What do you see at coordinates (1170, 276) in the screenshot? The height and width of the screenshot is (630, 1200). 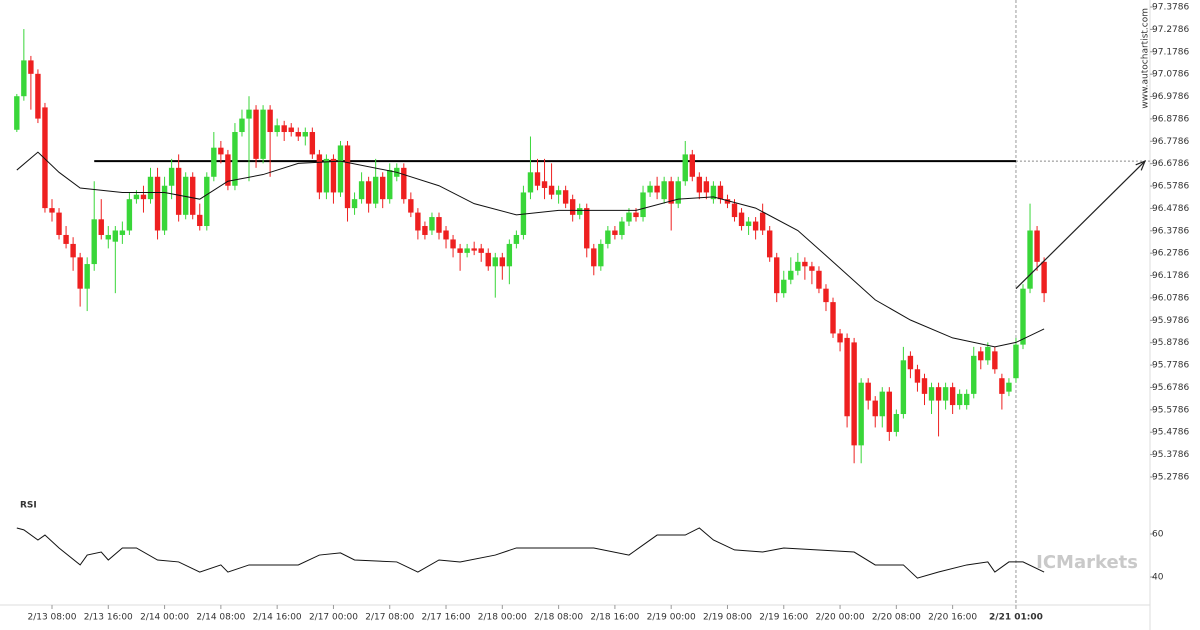 I see `y-tick-label: 96.1786` at bounding box center [1170, 276].